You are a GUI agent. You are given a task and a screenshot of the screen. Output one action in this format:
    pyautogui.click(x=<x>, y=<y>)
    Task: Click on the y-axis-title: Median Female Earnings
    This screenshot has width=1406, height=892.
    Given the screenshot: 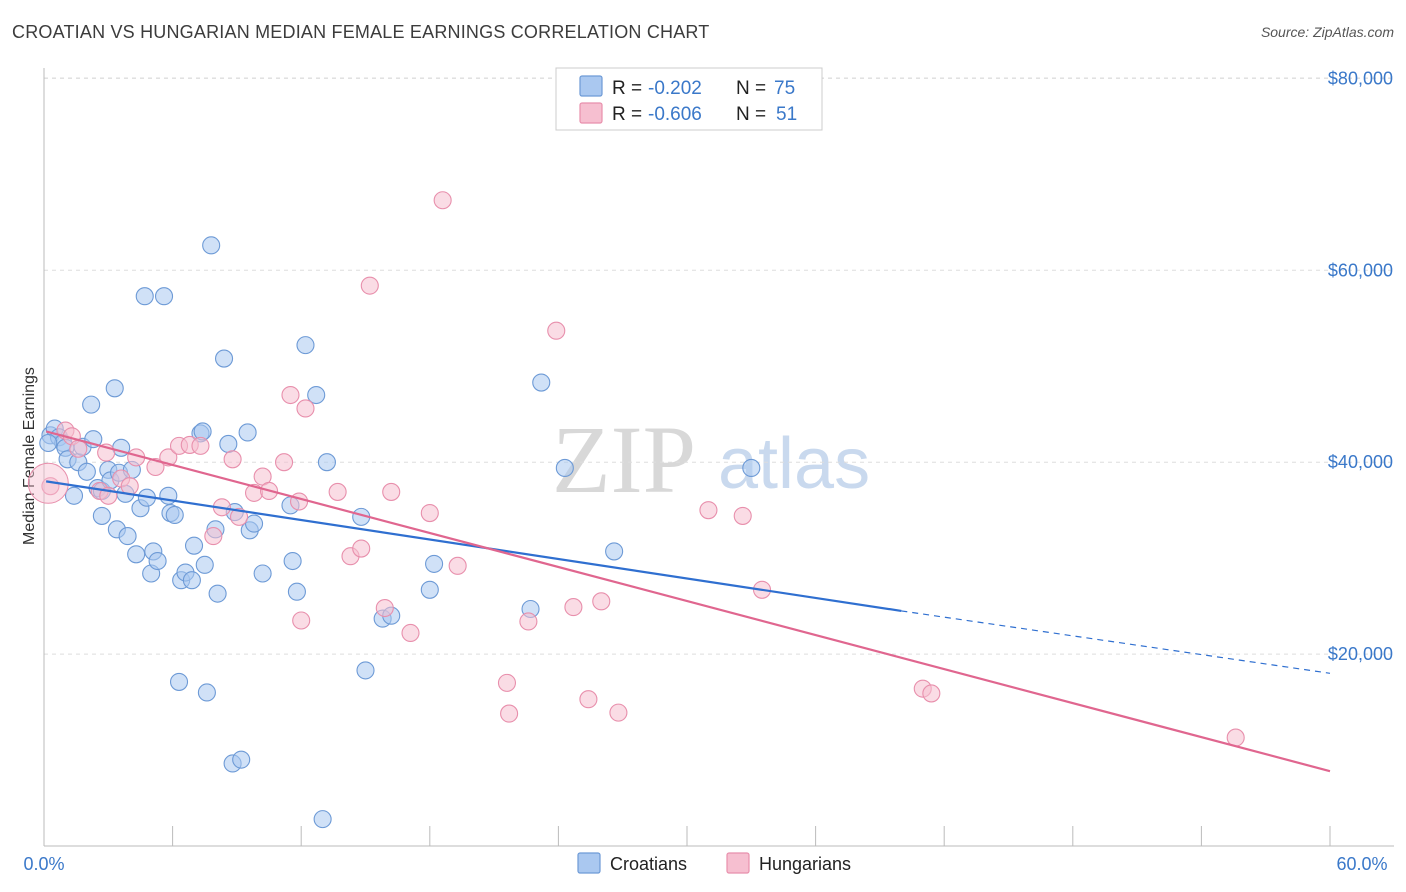 What is the action you would take?
    pyautogui.click(x=29, y=456)
    